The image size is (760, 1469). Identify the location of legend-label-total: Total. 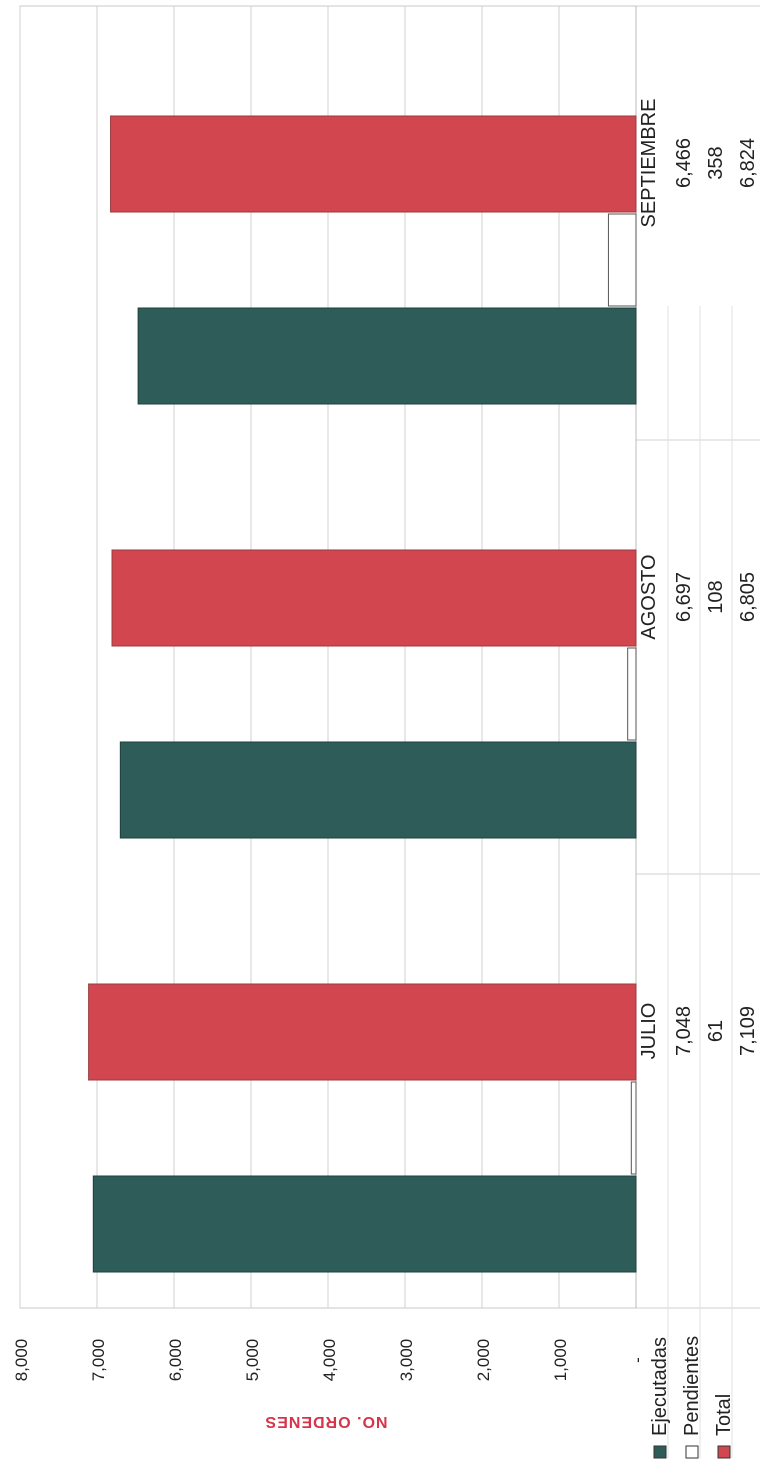
(724, 1415).